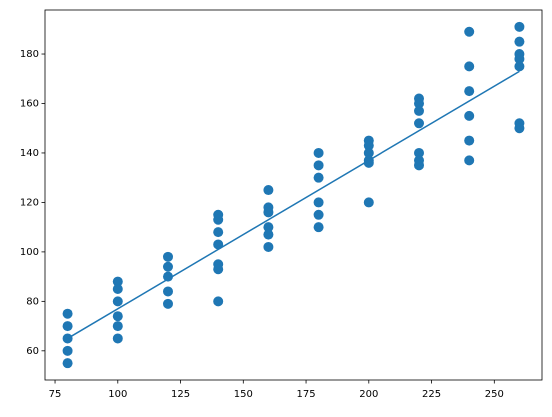 The width and height of the screenshot is (552, 417). Describe the element at coordinates (29, 252) in the screenshot. I see `y-tick-label: 100` at that location.